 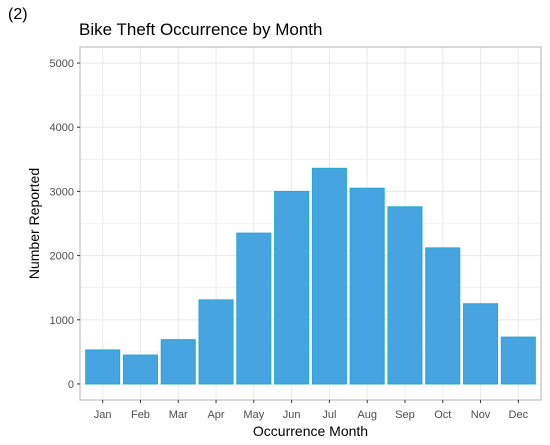 What do you see at coordinates (329, 276) in the screenshot?
I see `bar-jul` at bounding box center [329, 276].